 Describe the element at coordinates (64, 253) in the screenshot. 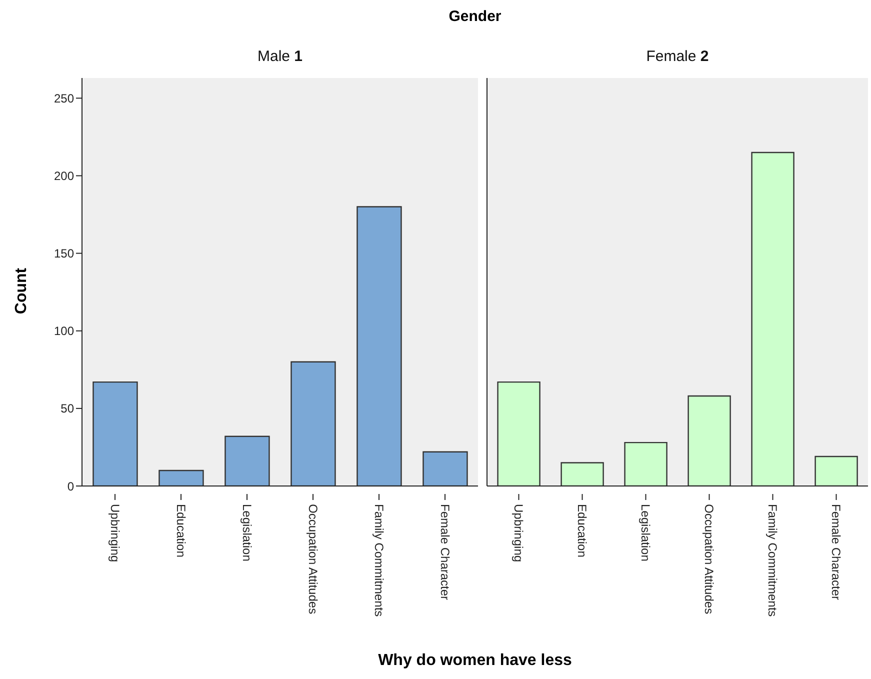

I see `y-tick-label: 150` at that location.